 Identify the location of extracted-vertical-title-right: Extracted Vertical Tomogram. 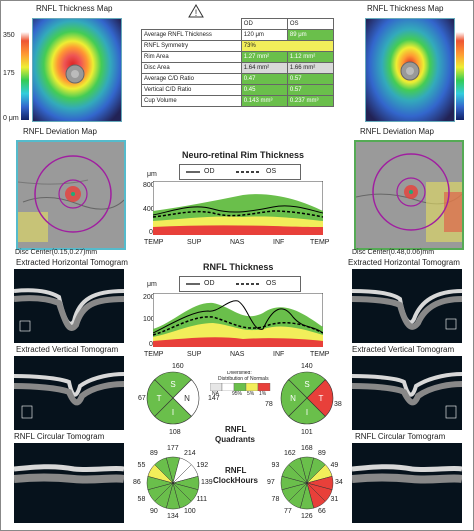
(403, 349).